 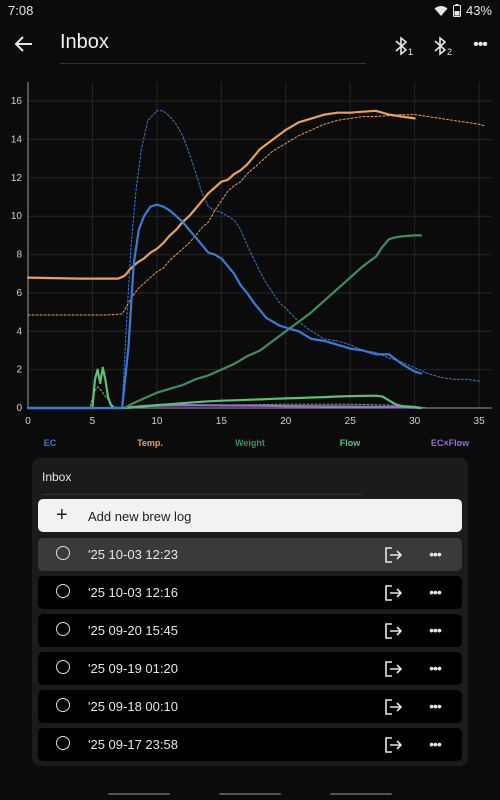 I want to click on y-tick-label: 10, so click(x=17, y=216).